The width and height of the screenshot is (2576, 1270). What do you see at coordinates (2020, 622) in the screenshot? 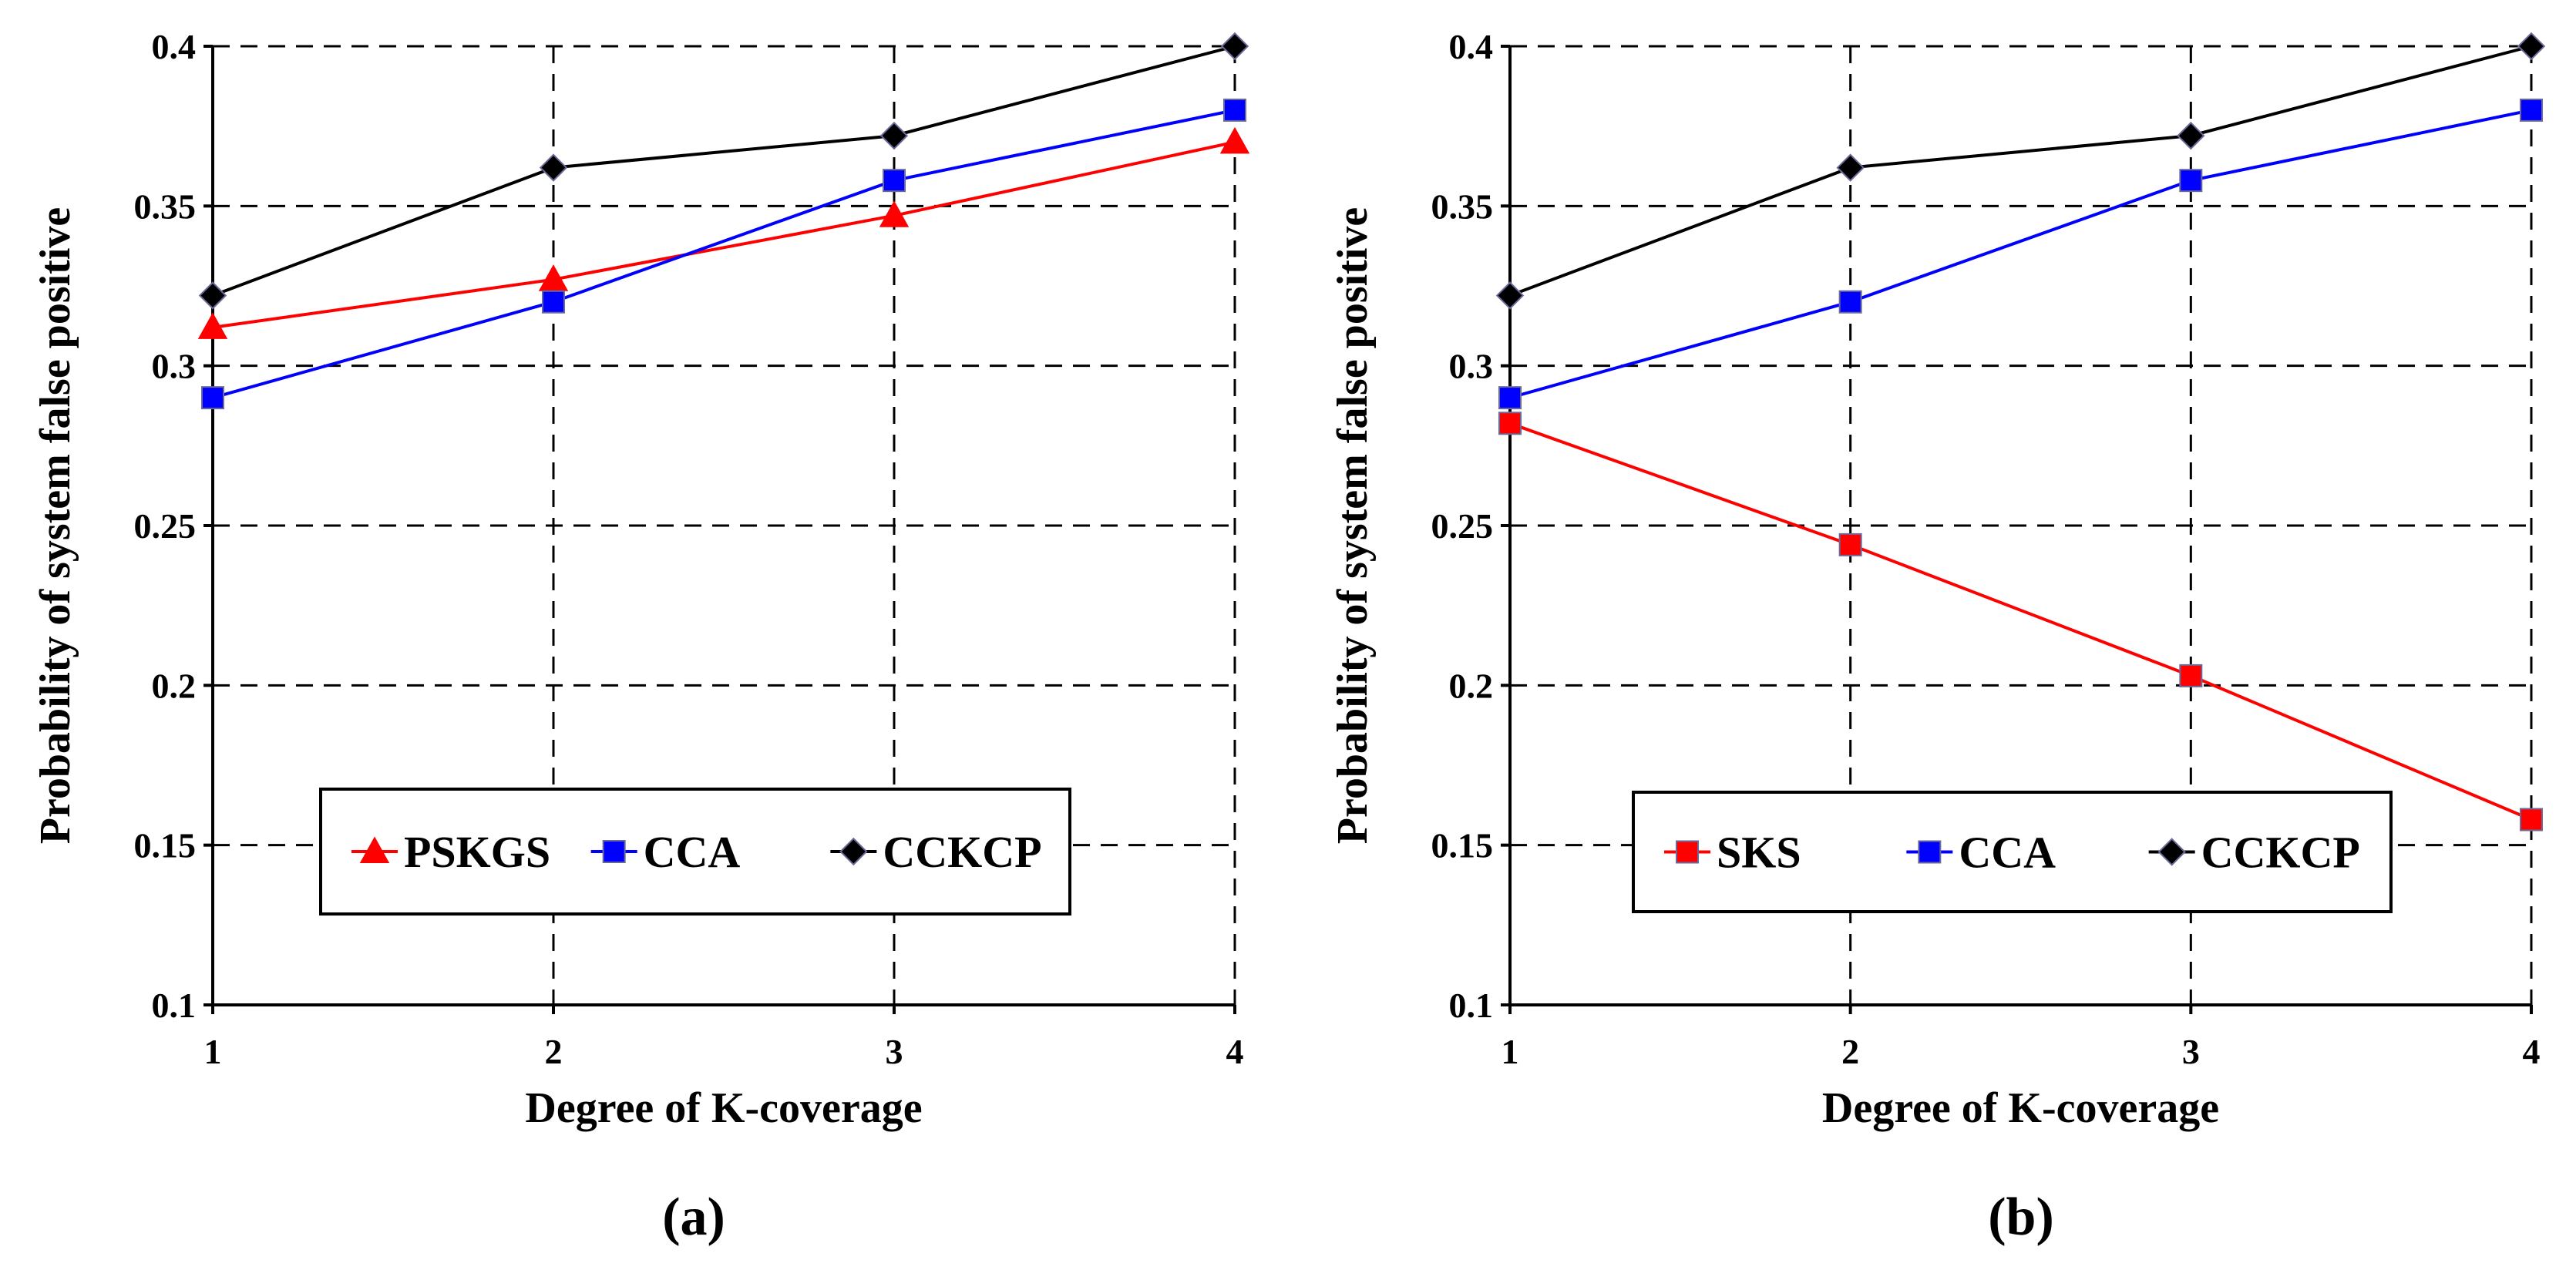
I see `series-line-sks` at bounding box center [2020, 622].